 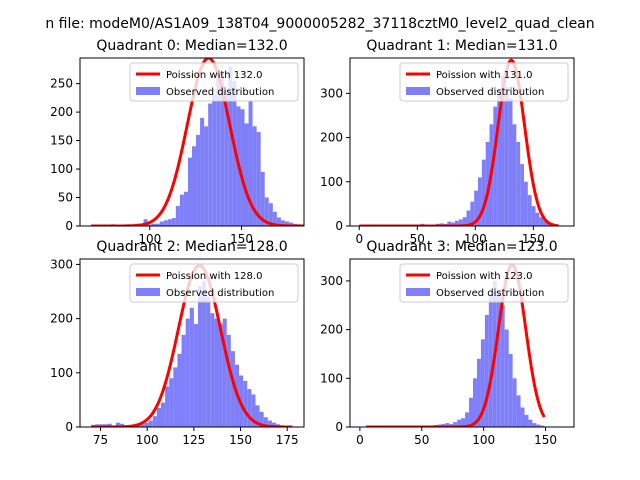 I want to click on y-tick-label: 50, so click(x=65, y=198).